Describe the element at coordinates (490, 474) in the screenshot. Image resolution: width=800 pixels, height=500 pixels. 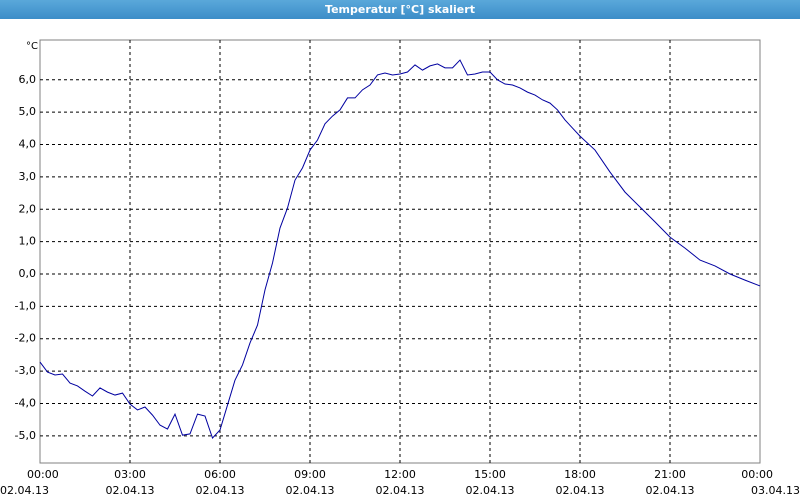
I see `x-tick-label: 15:00` at that location.